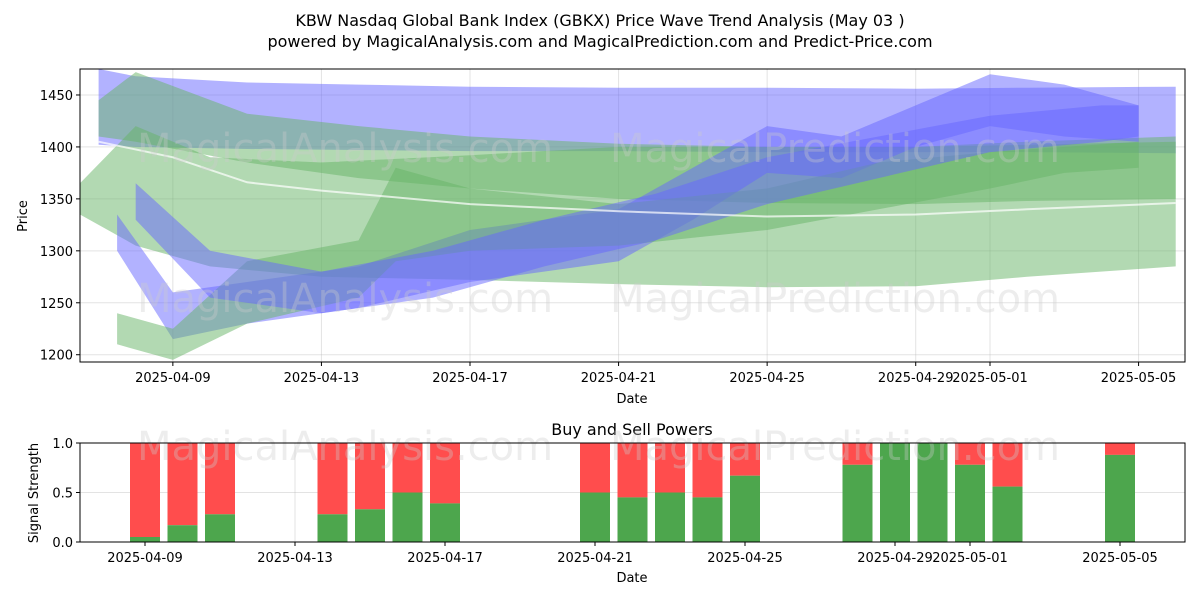 The width and height of the screenshot is (1200, 600). What do you see at coordinates (145, 558) in the screenshot?
I see `signal-x-tick-label: 2025-04-09` at bounding box center [145, 558].